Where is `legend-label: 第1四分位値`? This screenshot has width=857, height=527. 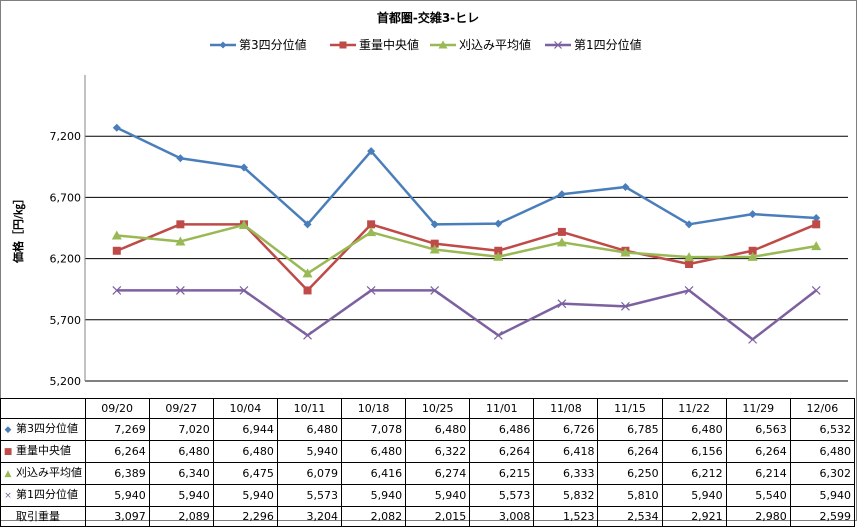 legend-label: 第1四分位値 is located at coordinates (608, 44).